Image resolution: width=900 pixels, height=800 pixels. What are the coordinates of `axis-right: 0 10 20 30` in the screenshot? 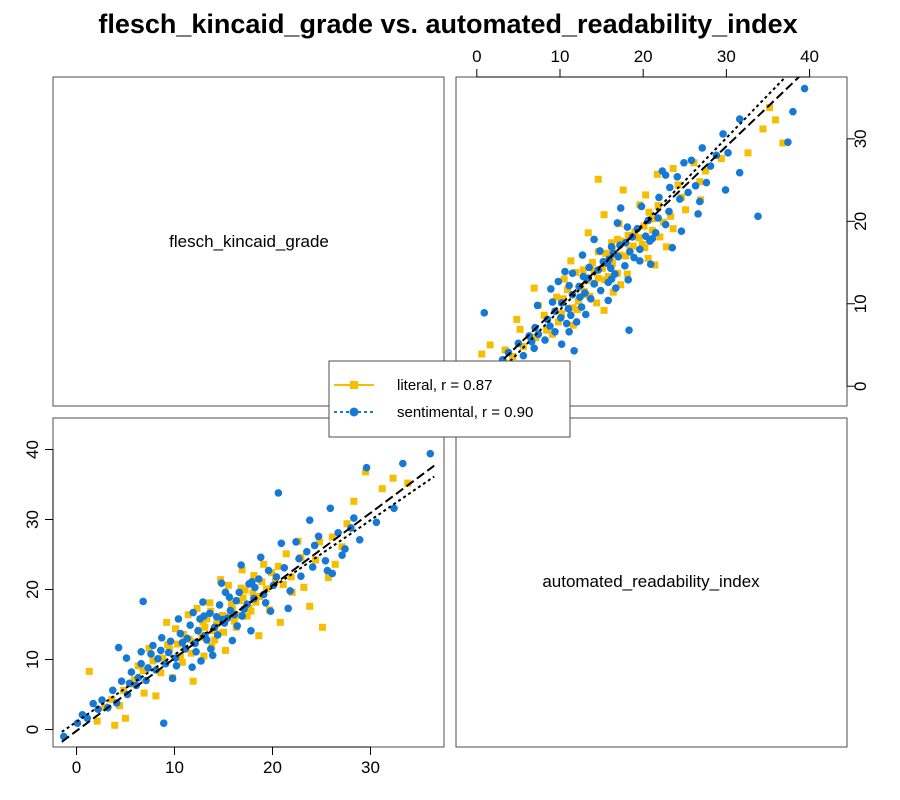 It's located at (858, 260).